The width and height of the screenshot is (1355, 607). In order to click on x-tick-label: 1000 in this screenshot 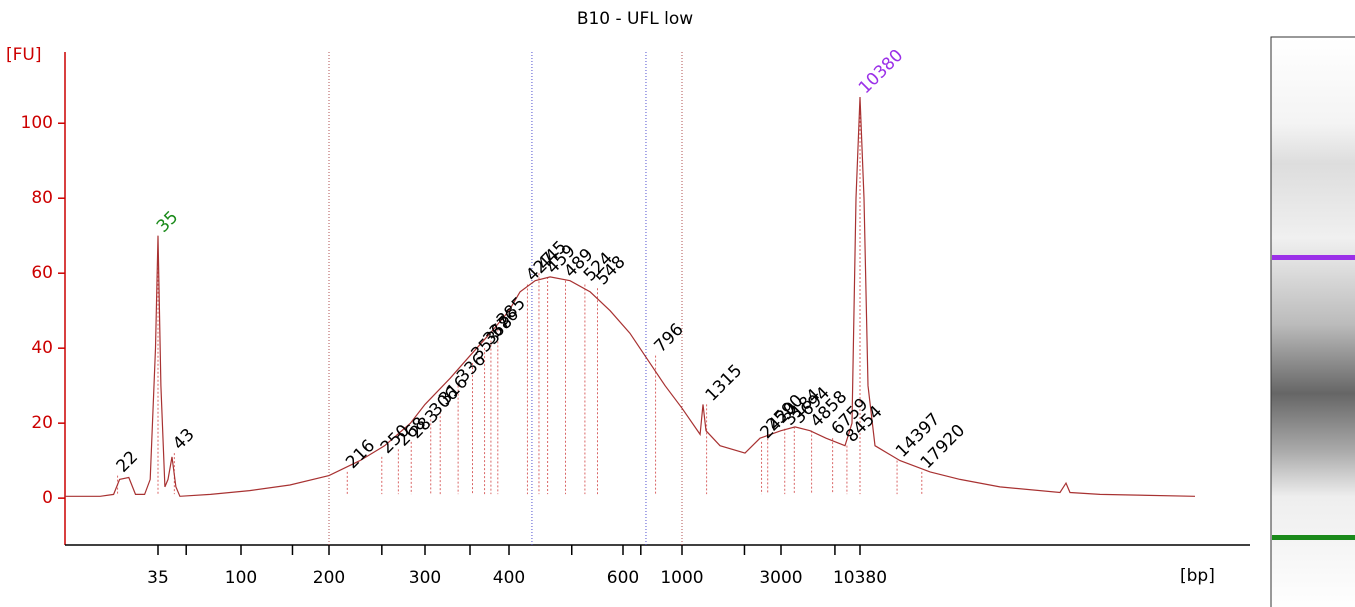, I will do `click(681, 578)`.